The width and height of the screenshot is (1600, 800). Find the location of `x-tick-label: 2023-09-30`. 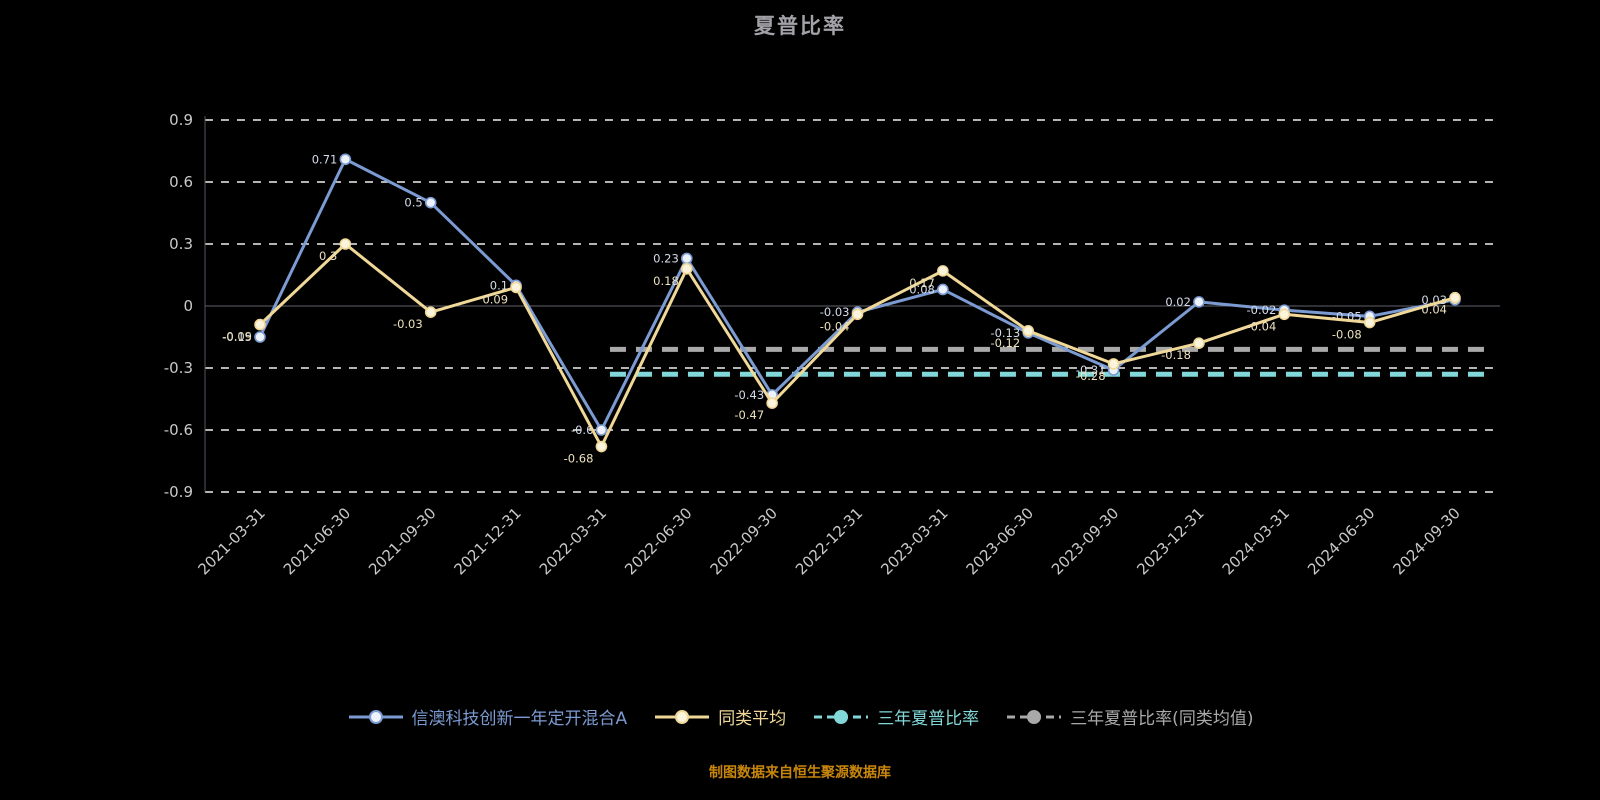

x-tick-label: 2023-09-30 is located at coordinates (1085, 541).